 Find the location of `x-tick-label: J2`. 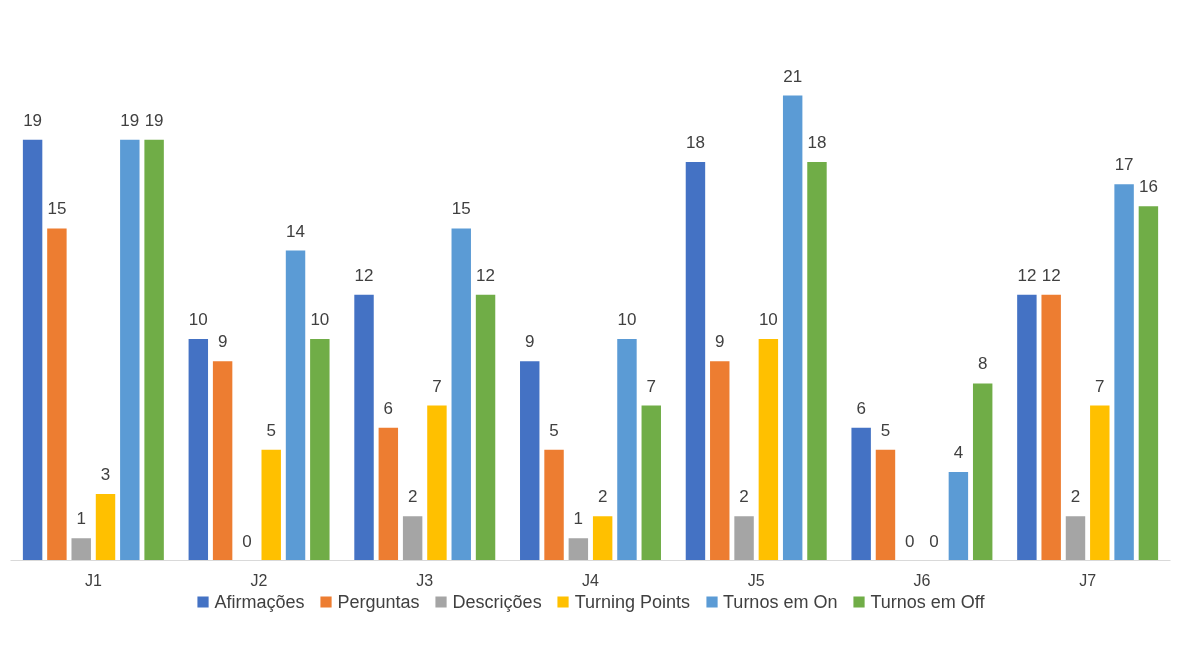

x-tick-label: J2 is located at coordinates (259, 580).